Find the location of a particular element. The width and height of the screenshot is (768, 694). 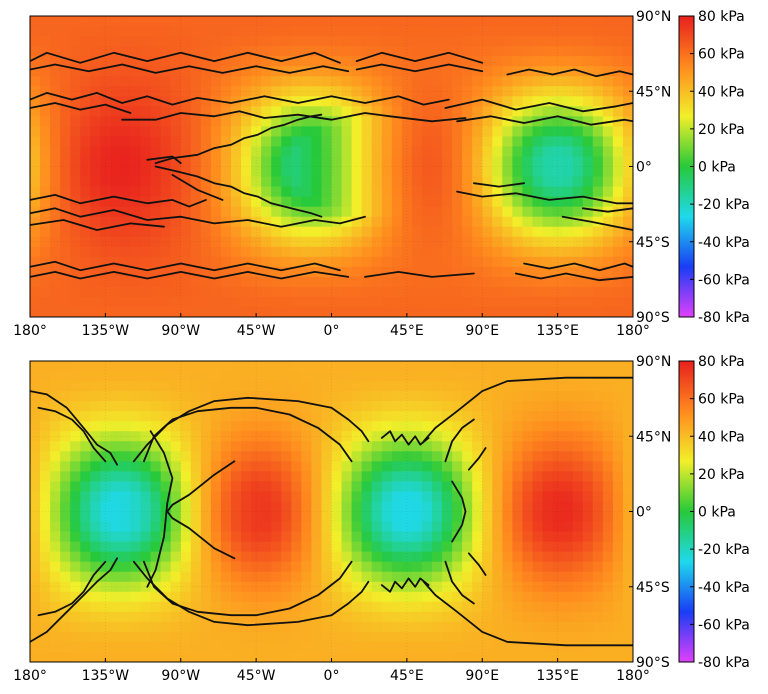

colorbar-tick-label: -80 kPa is located at coordinates (724, 318).